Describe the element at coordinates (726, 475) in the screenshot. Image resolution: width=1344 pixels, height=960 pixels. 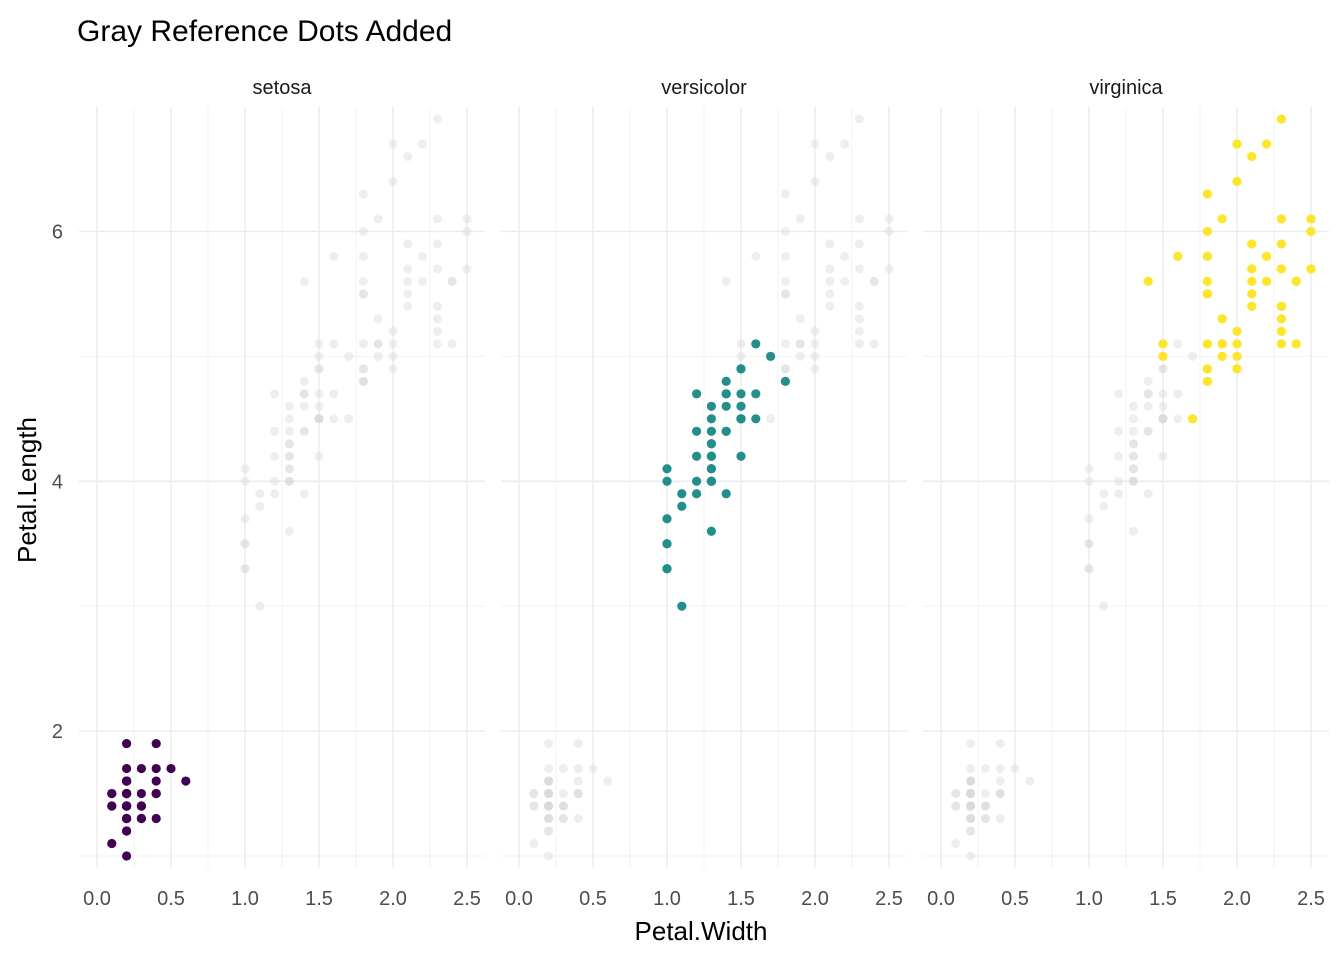
I see `highlight-points-versicolor` at that location.